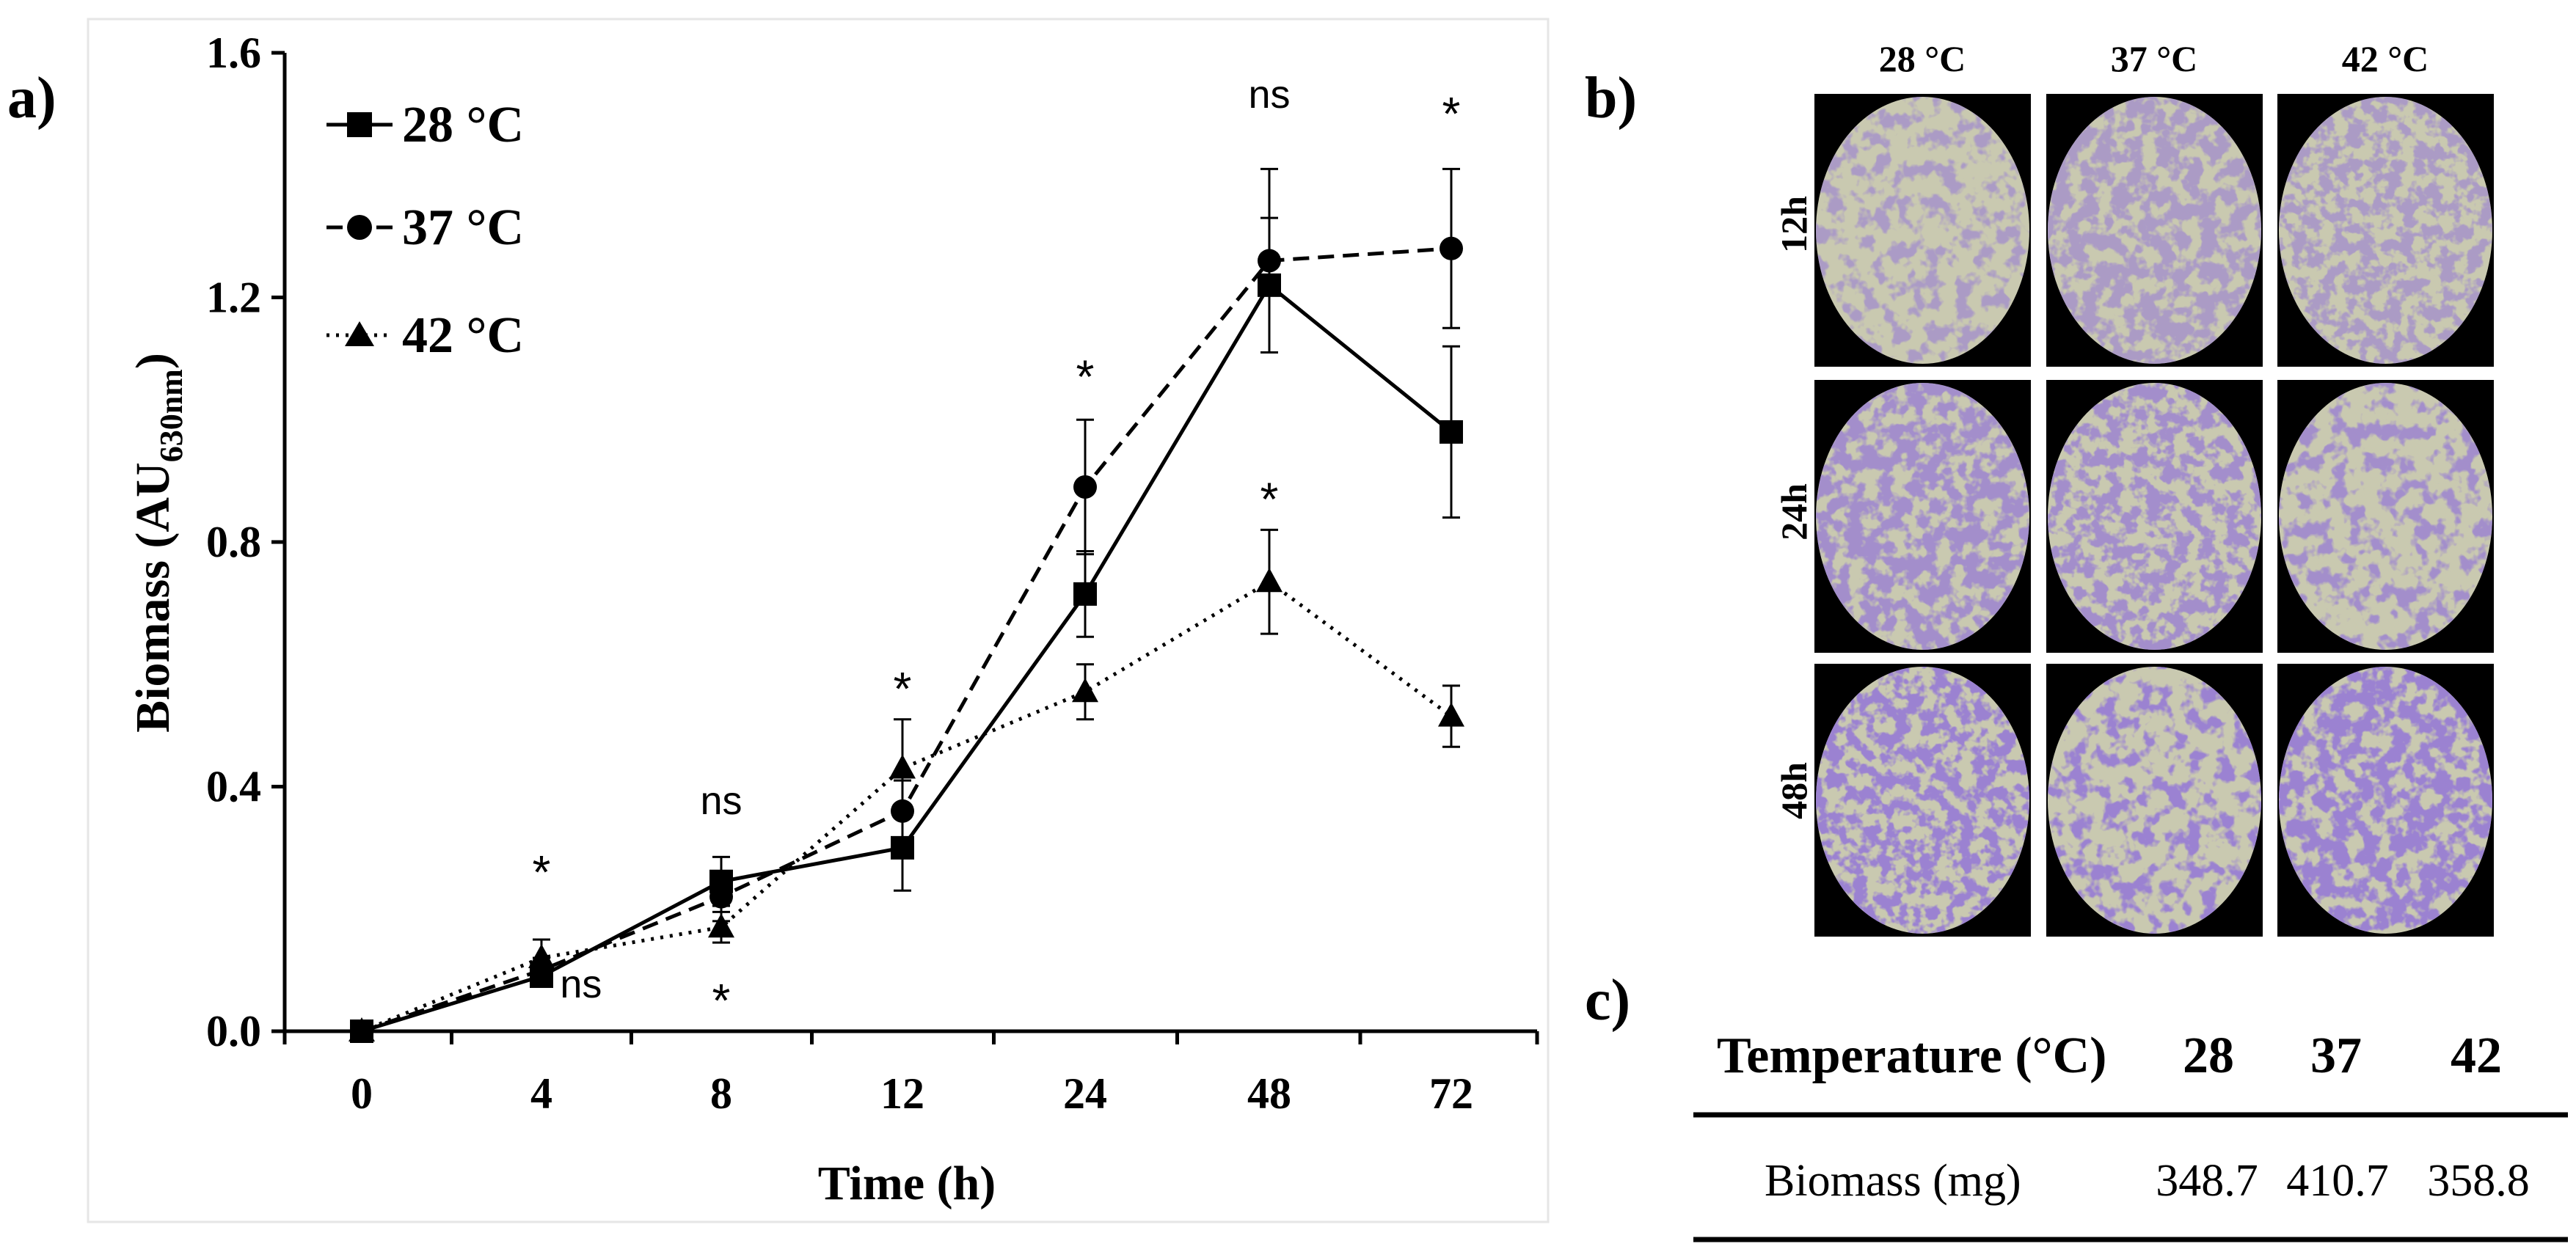 Image resolution: width=2576 pixels, height=1252 pixels. I want to click on panel-label-c: c), so click(1608, 1000).